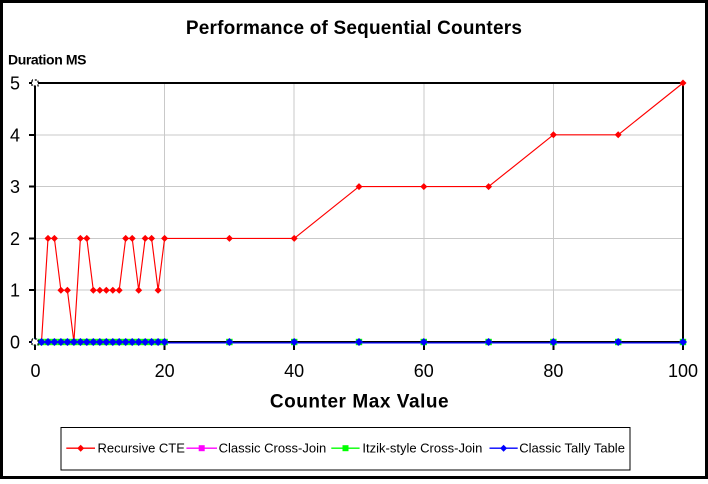 The width and height of the screenshot is (708, 484). What do you see at coordinates (553, 371) in the screenshot?
I see `svg-text: 80` at bounding box center [553, 371].